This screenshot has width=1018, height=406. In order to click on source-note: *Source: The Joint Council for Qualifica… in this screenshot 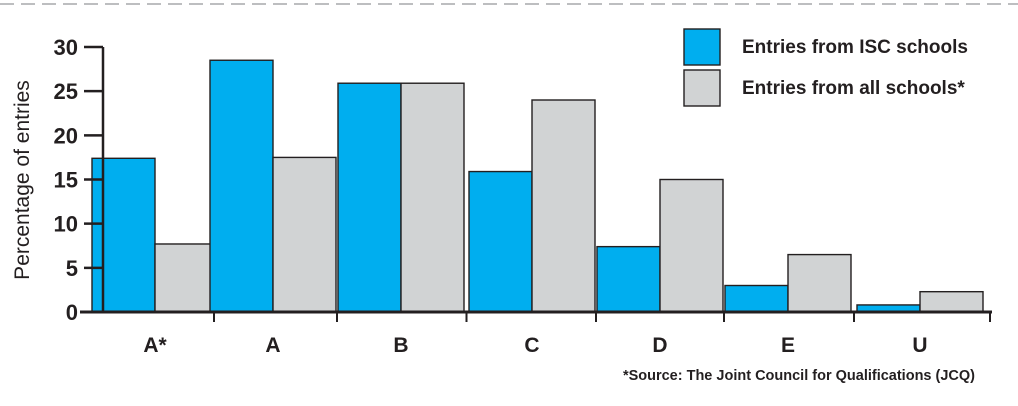, I will do `click(799, 376)`.